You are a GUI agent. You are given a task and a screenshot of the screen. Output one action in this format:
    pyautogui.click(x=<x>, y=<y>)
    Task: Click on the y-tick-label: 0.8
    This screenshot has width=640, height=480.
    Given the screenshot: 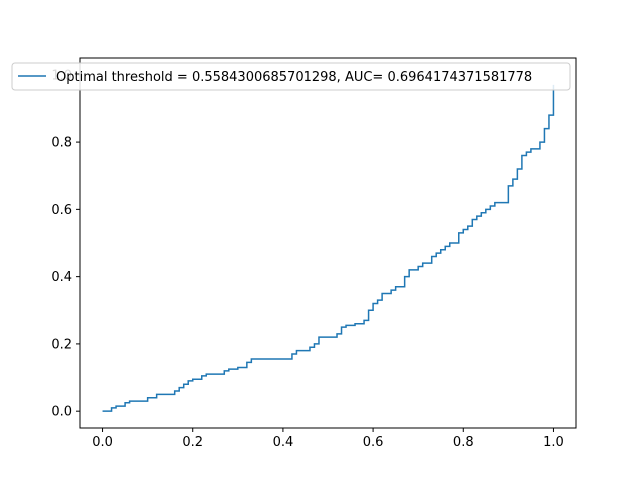 What is the action you would take?
    pyautogui.click(x=61, y=143)
    